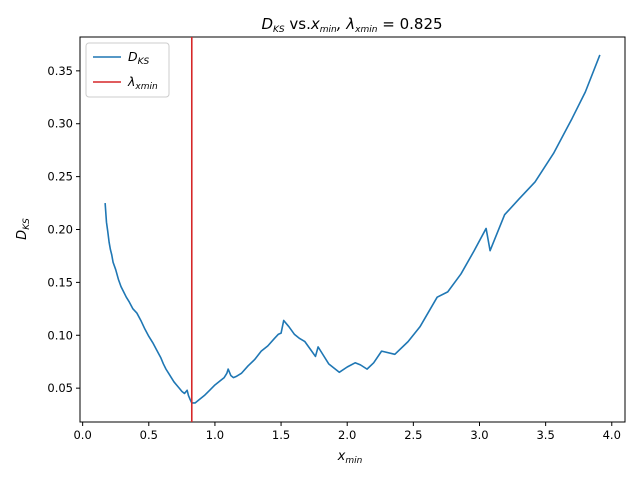  I want to click on title-middle: vs., so click(298, 24).